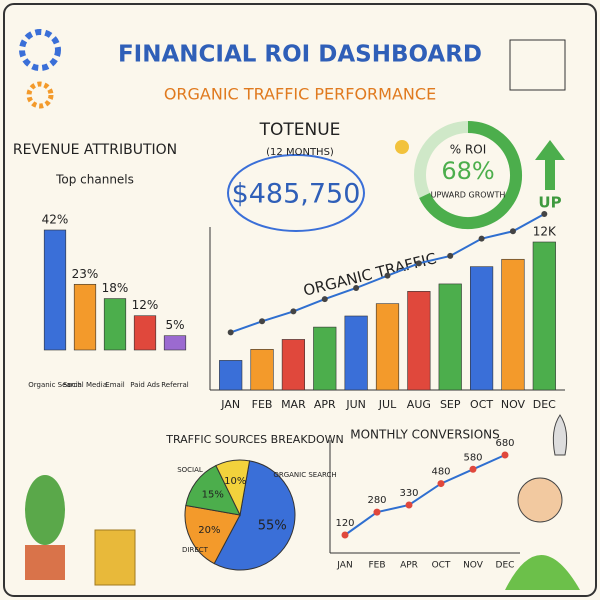  I want to click on up-arrow, so click(550, 165).